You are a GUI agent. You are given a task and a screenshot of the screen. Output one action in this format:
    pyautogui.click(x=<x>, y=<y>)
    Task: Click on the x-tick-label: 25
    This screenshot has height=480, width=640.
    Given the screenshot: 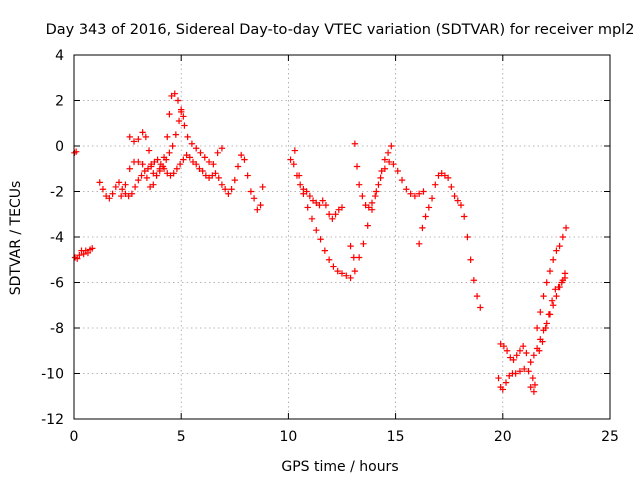 What is the action you would take?
    pyautogui.click(x=610, y=437)
    